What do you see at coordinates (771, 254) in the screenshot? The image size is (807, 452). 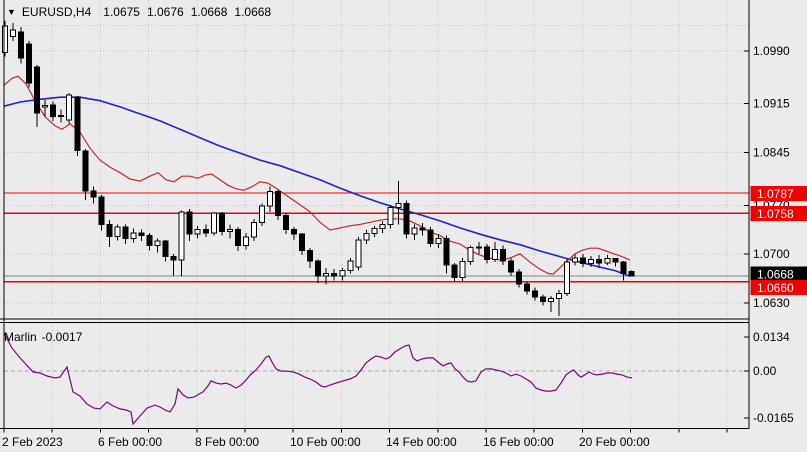 I see `y-axis-tick-label: 1.0700` at bounding box center [771, 254].